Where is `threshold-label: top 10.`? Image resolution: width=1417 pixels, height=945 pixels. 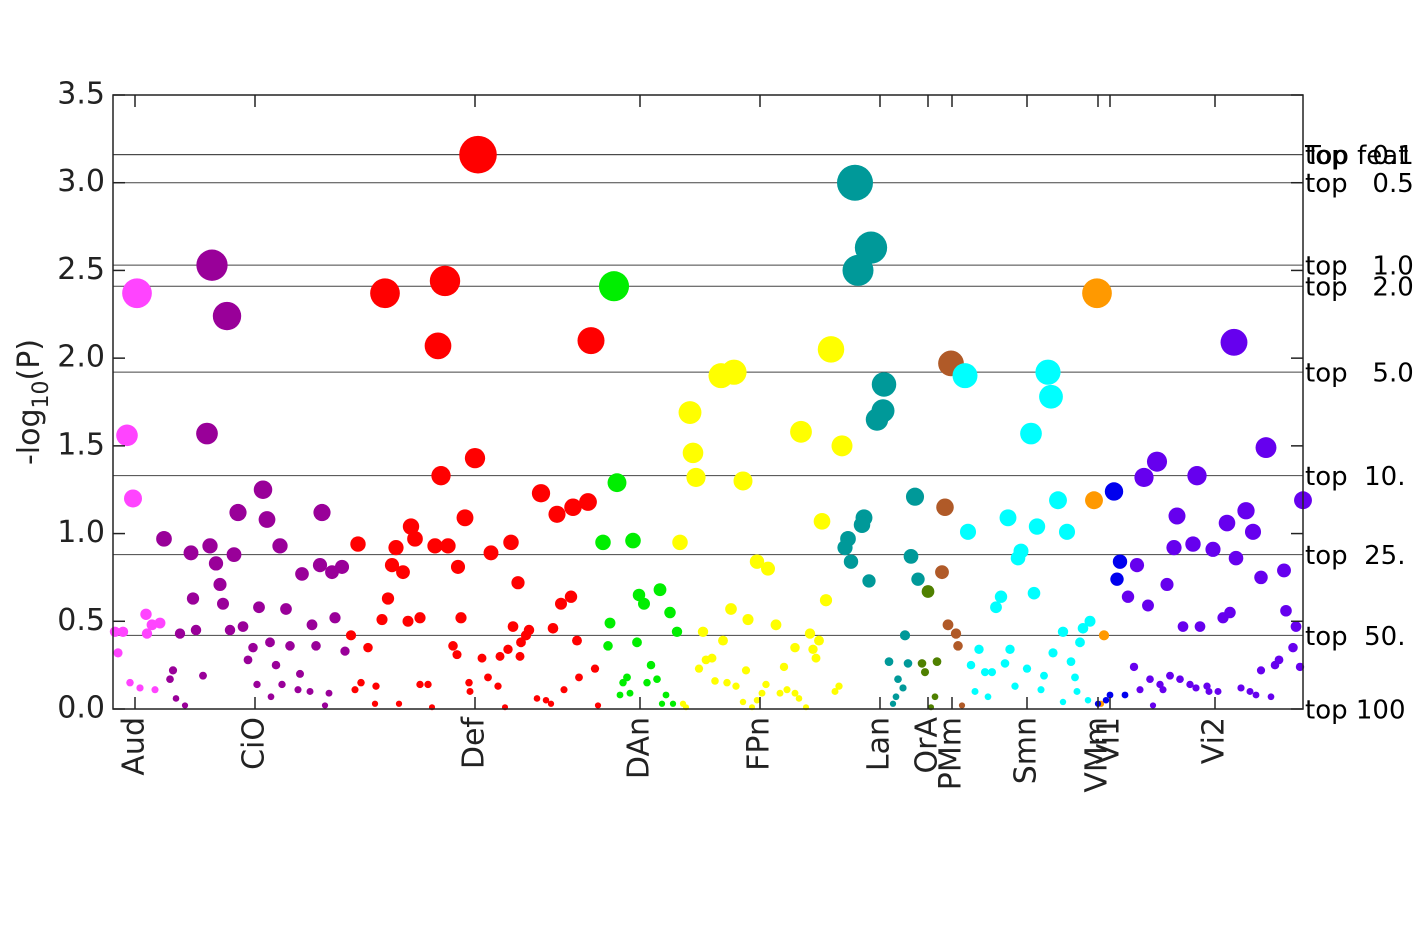 threshold-label: top 10. is located at coordinates (1355, 477).